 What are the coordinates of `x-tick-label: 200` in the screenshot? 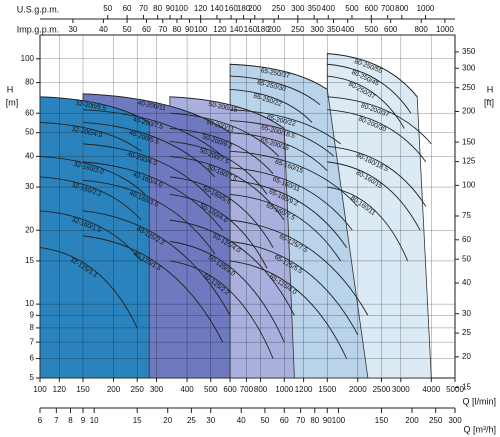 It's located at (114, 389).